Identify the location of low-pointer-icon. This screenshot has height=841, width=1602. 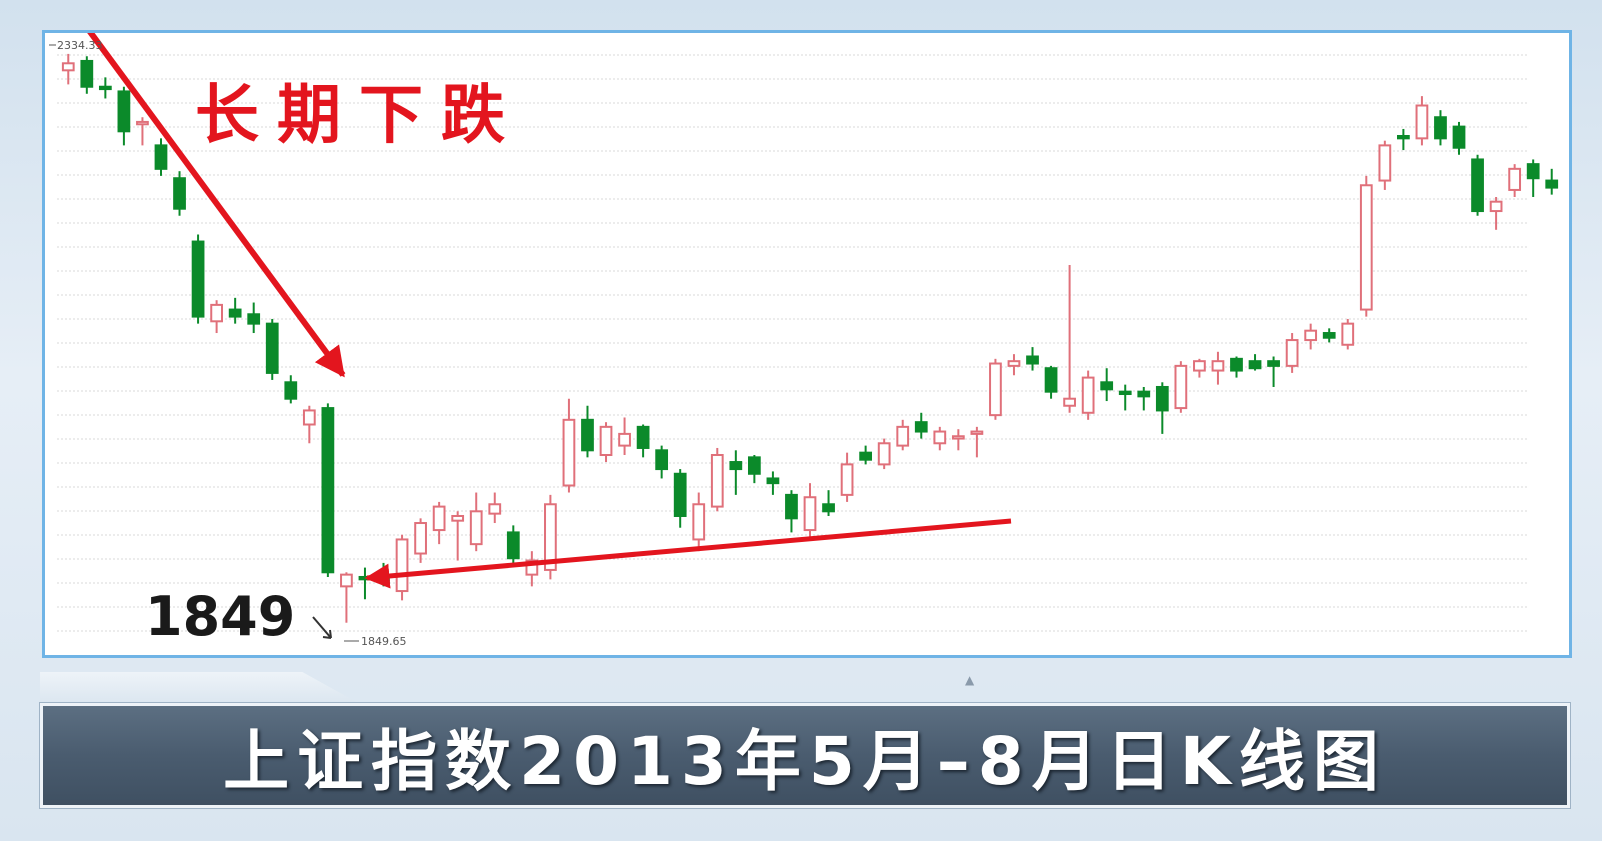
(322, 627).